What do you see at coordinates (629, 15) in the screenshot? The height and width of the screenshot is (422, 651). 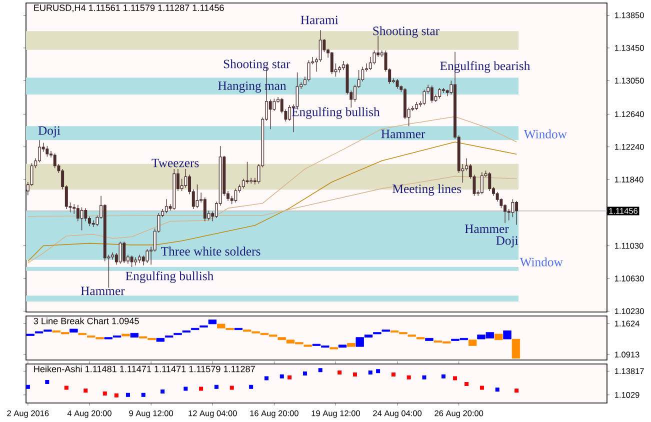 I see `y-tick-label: 1.13850` at bounding box center [629, 15].